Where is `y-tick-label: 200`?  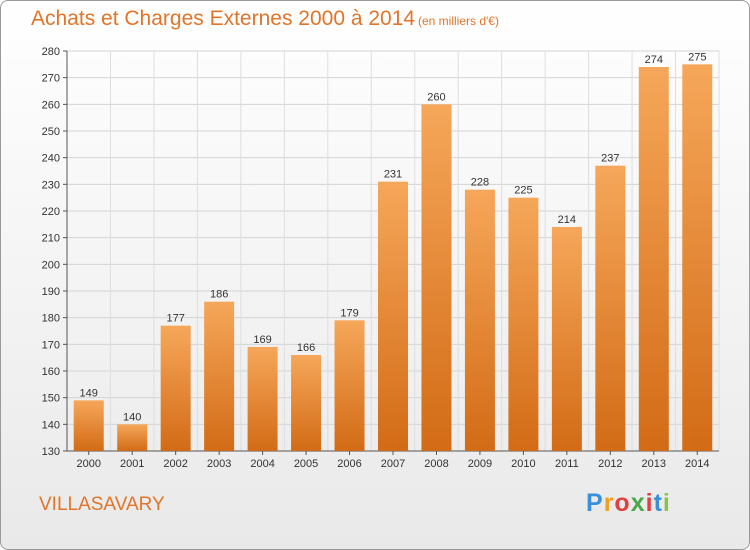
y-tick-label: 200 is located at coordinates (51, 265).